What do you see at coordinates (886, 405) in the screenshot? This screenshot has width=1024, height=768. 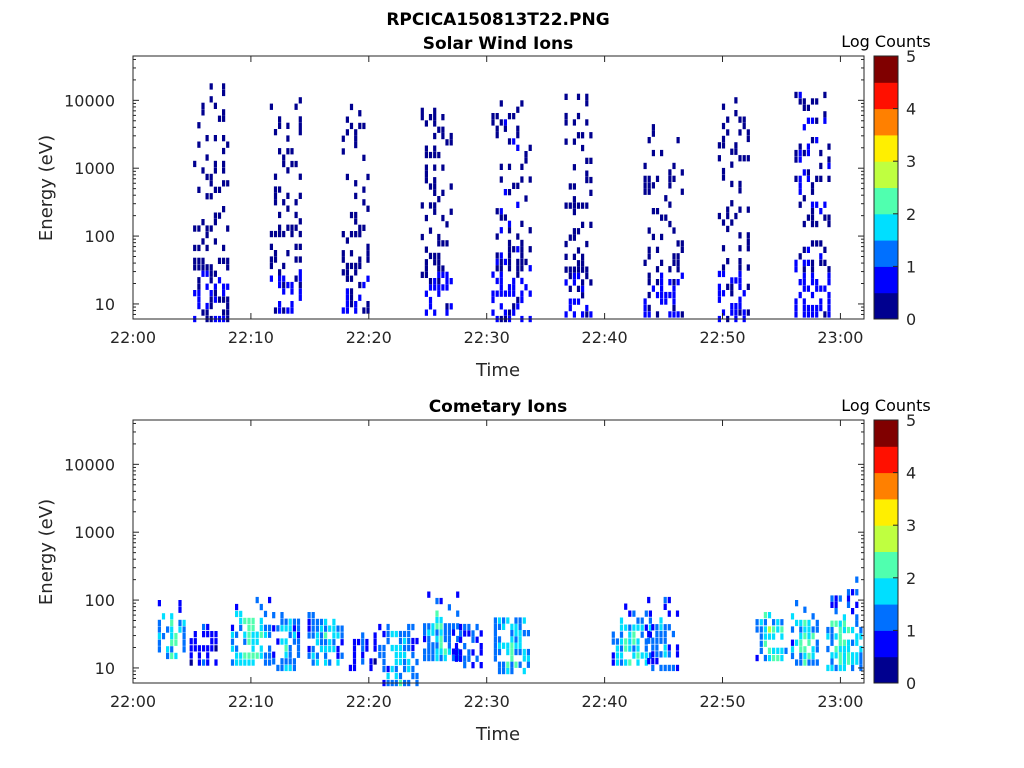 I see `colorbar-label: Log Counts` at bounding box center [886, 405].